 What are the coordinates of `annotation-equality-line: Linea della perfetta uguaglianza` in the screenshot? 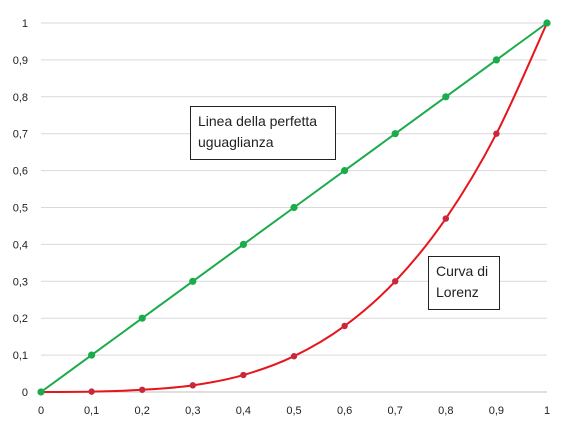 It's located at (263, 133).